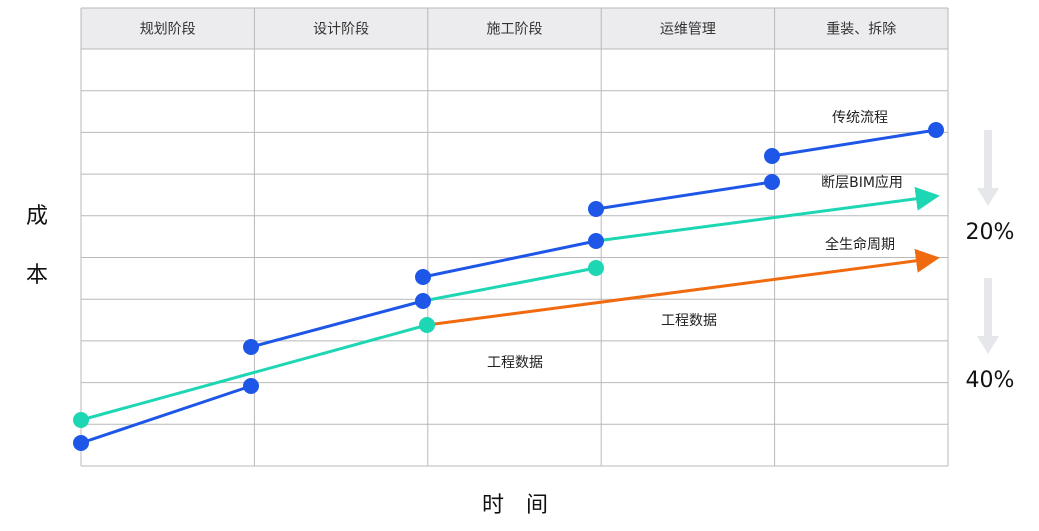  What do you see at coordinates (860, 118) in the screenshot?
I see `line-label: 传统流程` at bounding box center [860, 118].